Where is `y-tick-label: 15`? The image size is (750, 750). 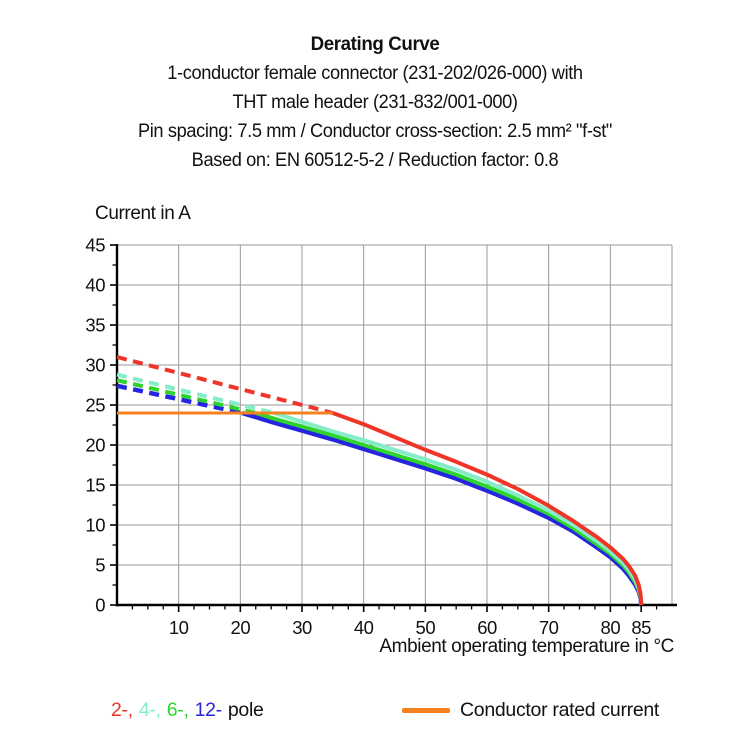 y-tick-label: 15 is located at coordinates (95, 485).